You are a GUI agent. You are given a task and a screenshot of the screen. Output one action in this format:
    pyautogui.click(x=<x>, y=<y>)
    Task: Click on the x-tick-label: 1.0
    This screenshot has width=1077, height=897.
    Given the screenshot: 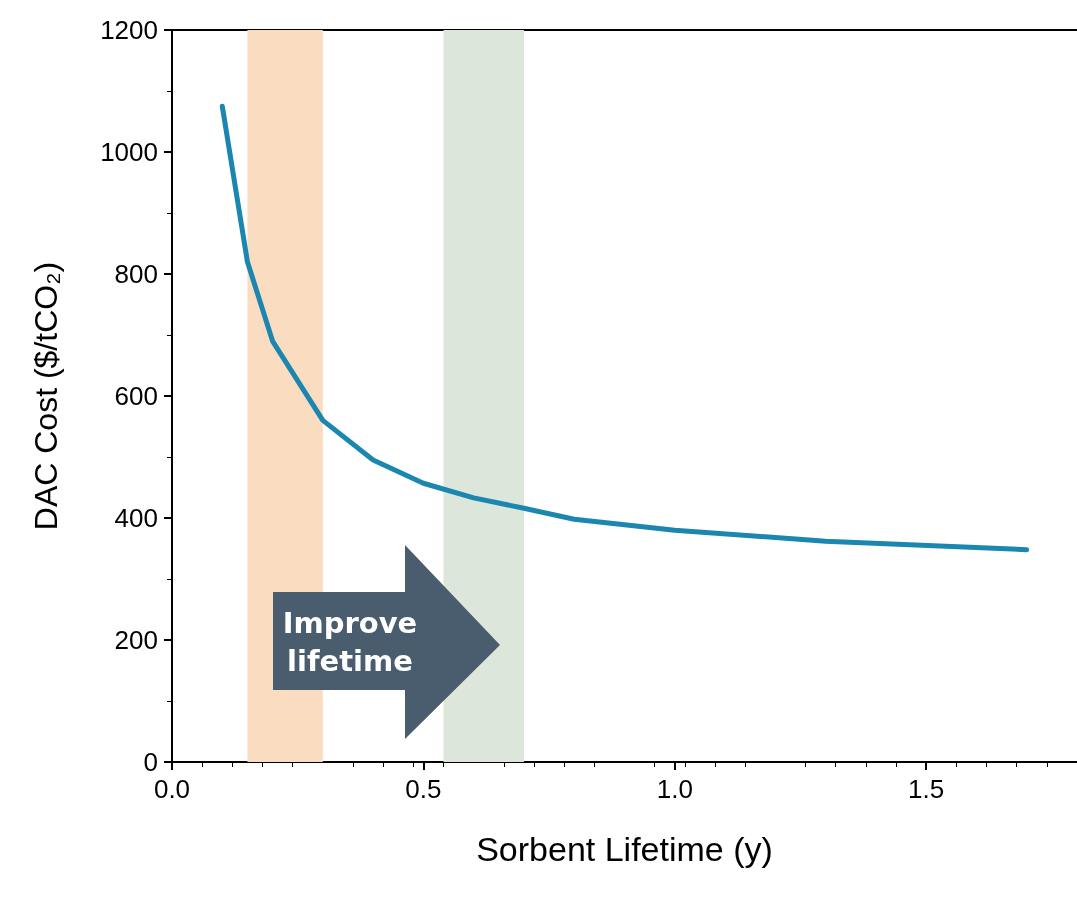 What is the action you would take?
    pyautogui.click(x=674, y=789)
    